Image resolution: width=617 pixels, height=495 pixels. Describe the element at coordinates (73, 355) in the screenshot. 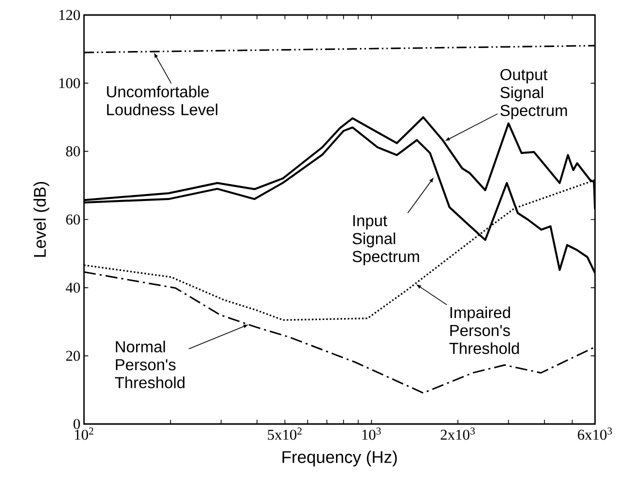

I see `y-tick-label: 20` at that location.